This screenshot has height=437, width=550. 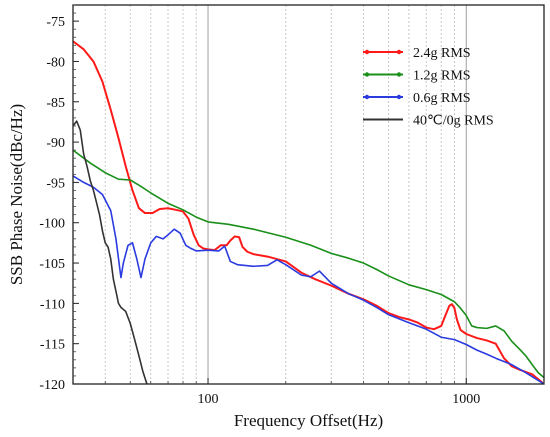 What do you see at coordinates (110, 252) in the screenshot?
I see `series-line` at bounding box center [110, 252].